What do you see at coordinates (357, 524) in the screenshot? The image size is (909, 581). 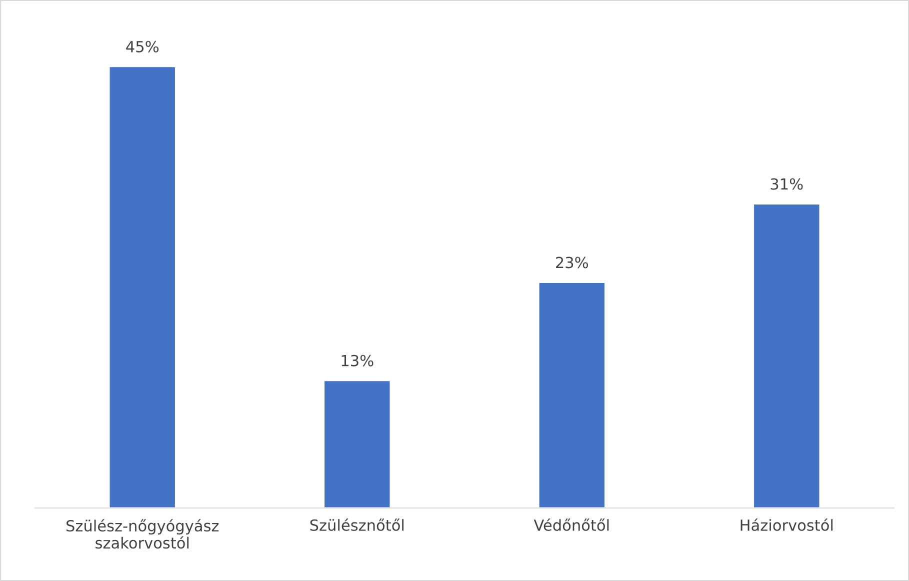 I see `x-tick-label: Szülésznőtől` at bounding box center [357, 524].